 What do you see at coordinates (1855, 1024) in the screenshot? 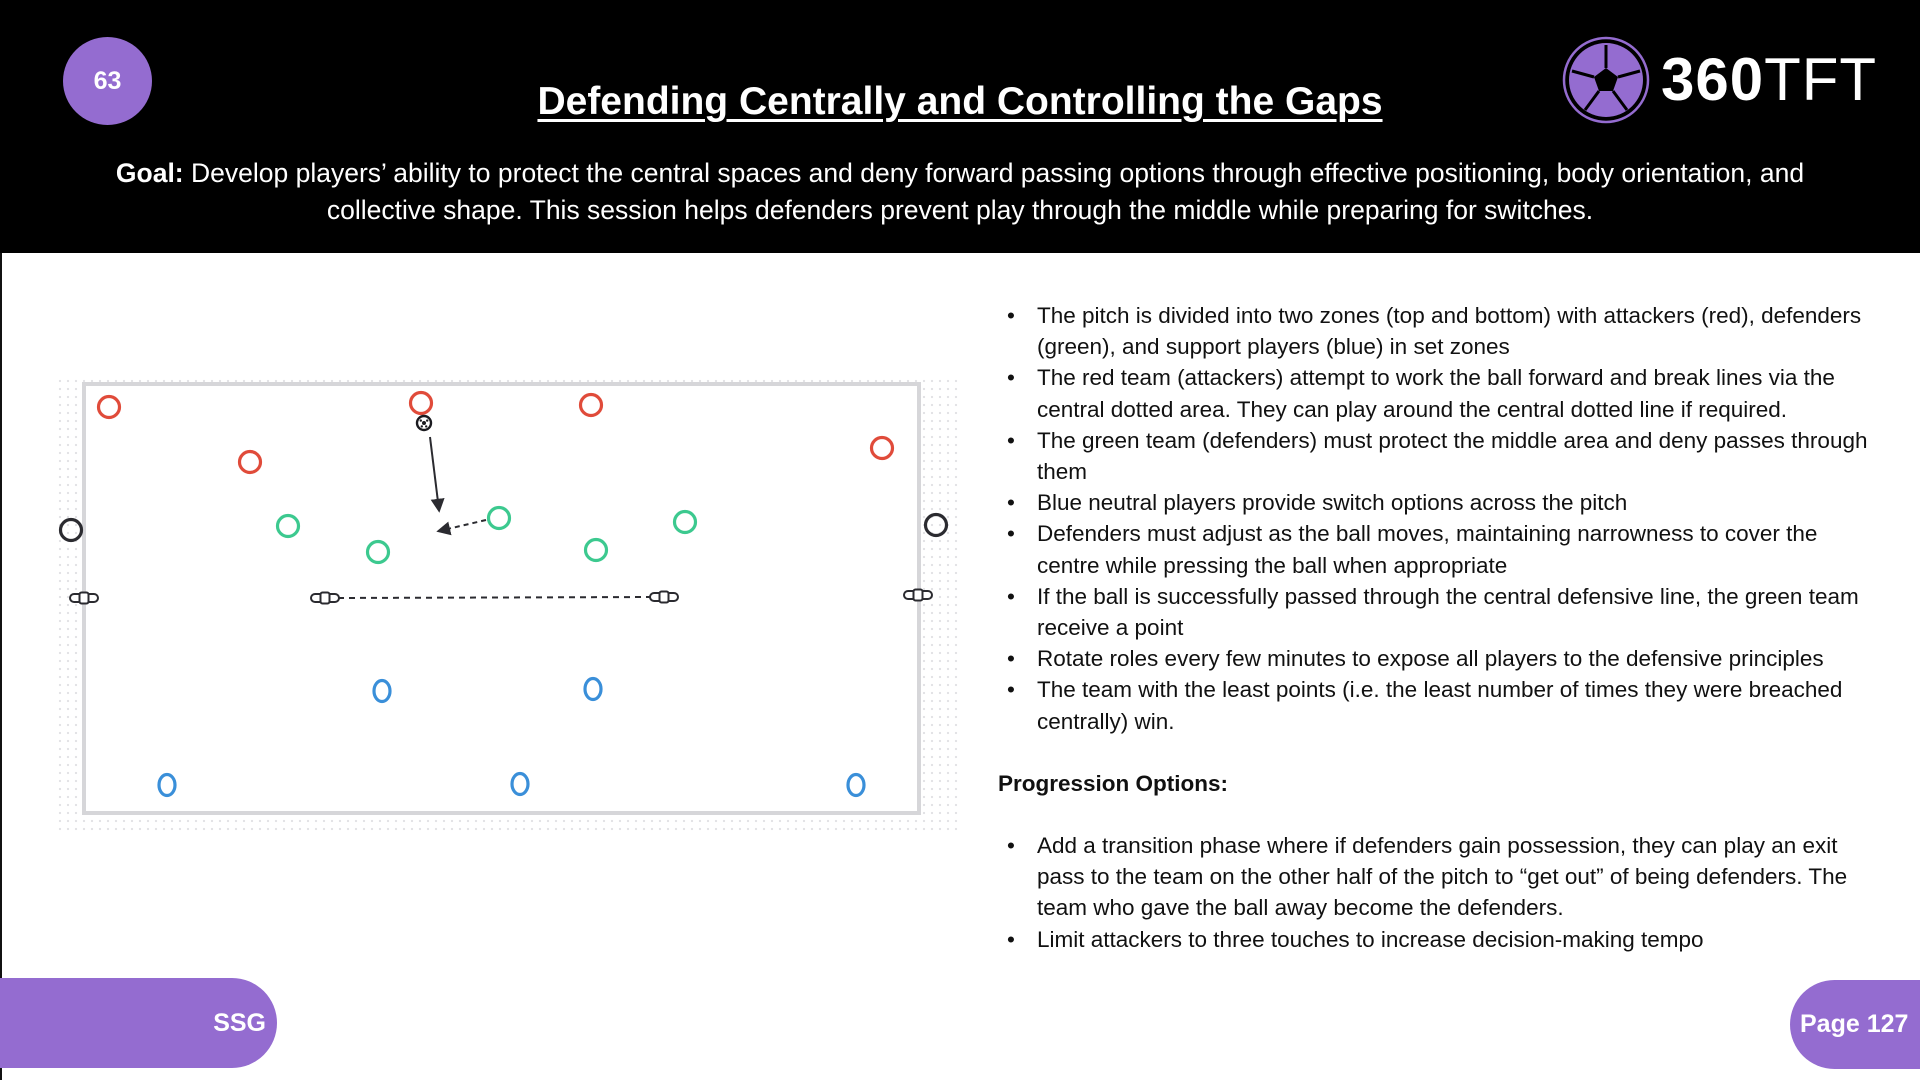
I see `page-number-badge: Page 127` at bounding box center [1855, 1024].